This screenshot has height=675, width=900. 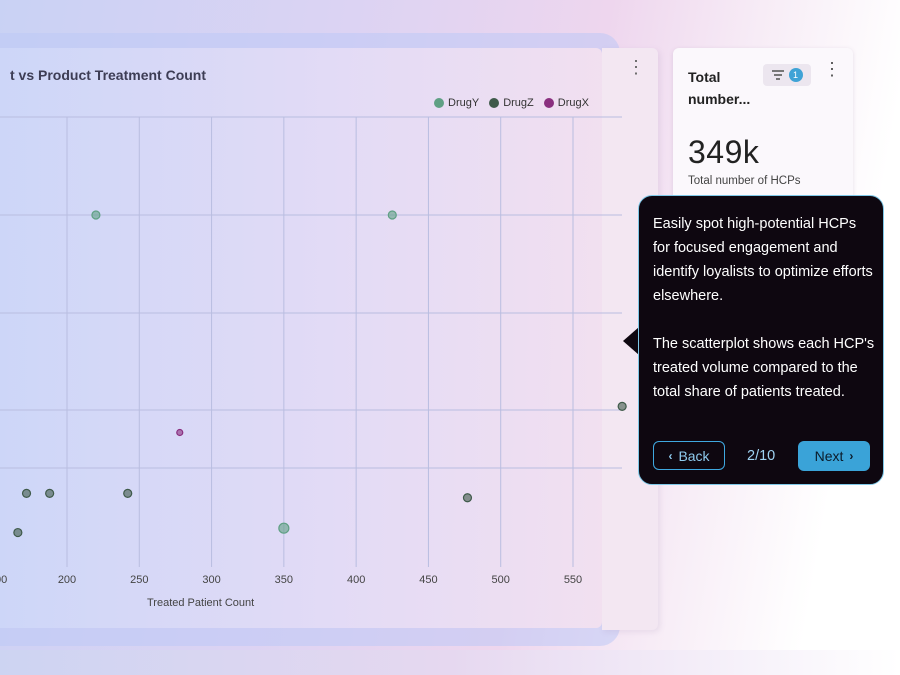 I want to click on x-tick-label: 450, so click(x=428, y=580).